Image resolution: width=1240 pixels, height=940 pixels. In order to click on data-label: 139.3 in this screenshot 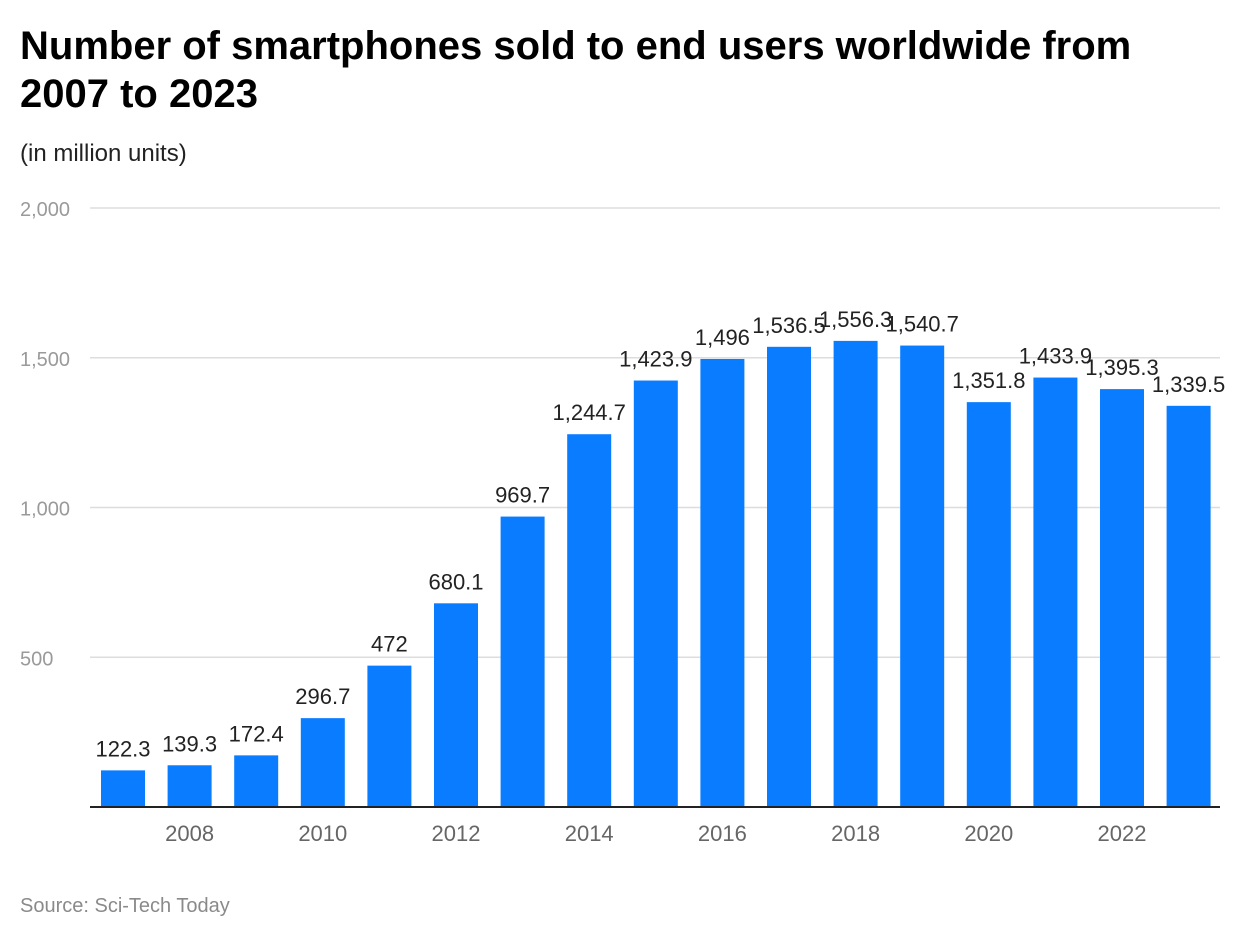, I will do `click(189, 743)`.